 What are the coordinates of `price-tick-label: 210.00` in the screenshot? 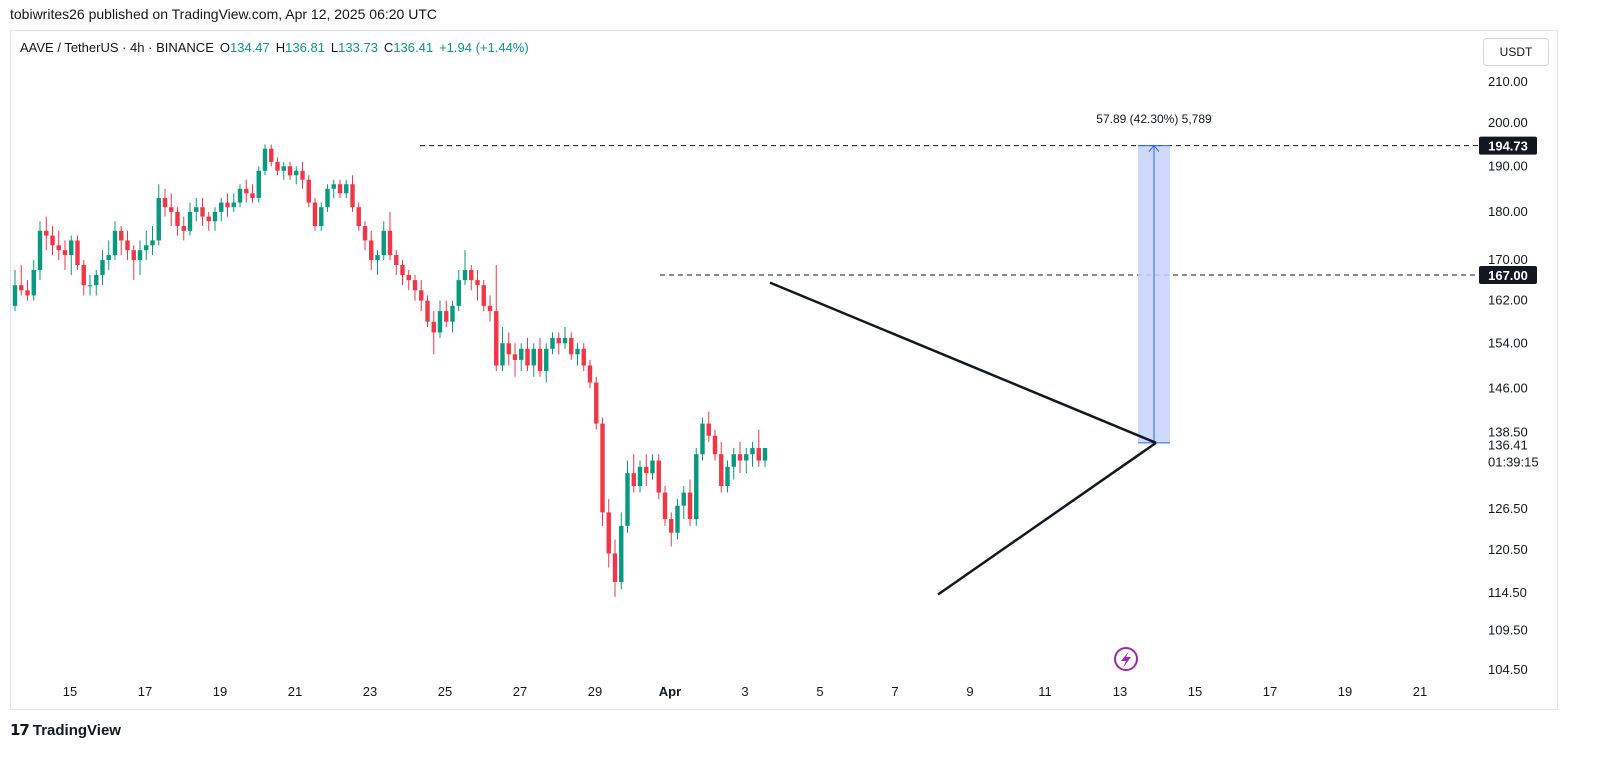 It's located at (1508, 81).